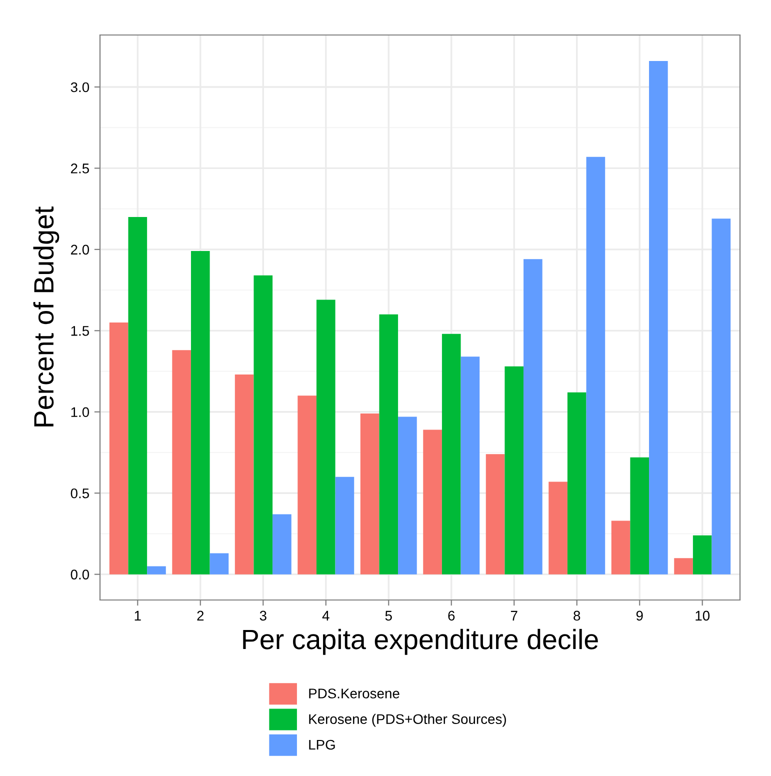  What do you see at coordinates (80, 493) in the screenshot?
I see `y-tick-label: 0.5` at bounding box center [80, 493].